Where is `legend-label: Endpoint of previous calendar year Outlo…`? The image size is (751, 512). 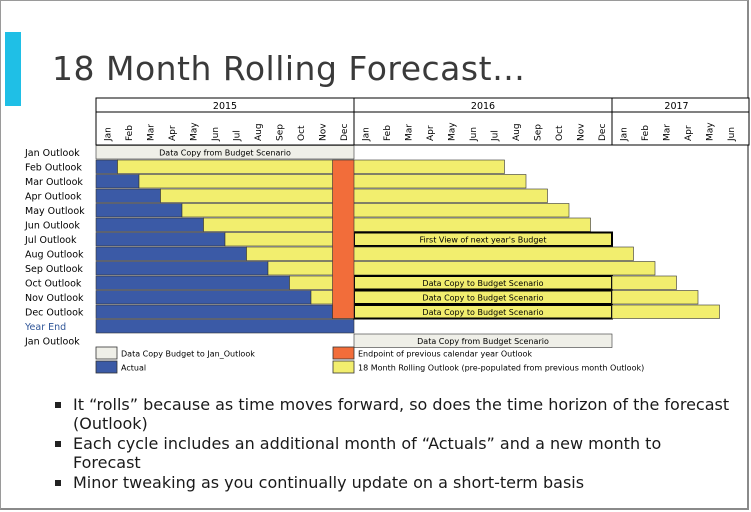
legend-label: Endpoint of previous calendar year Outlo… is located at coordinates (445, 354).